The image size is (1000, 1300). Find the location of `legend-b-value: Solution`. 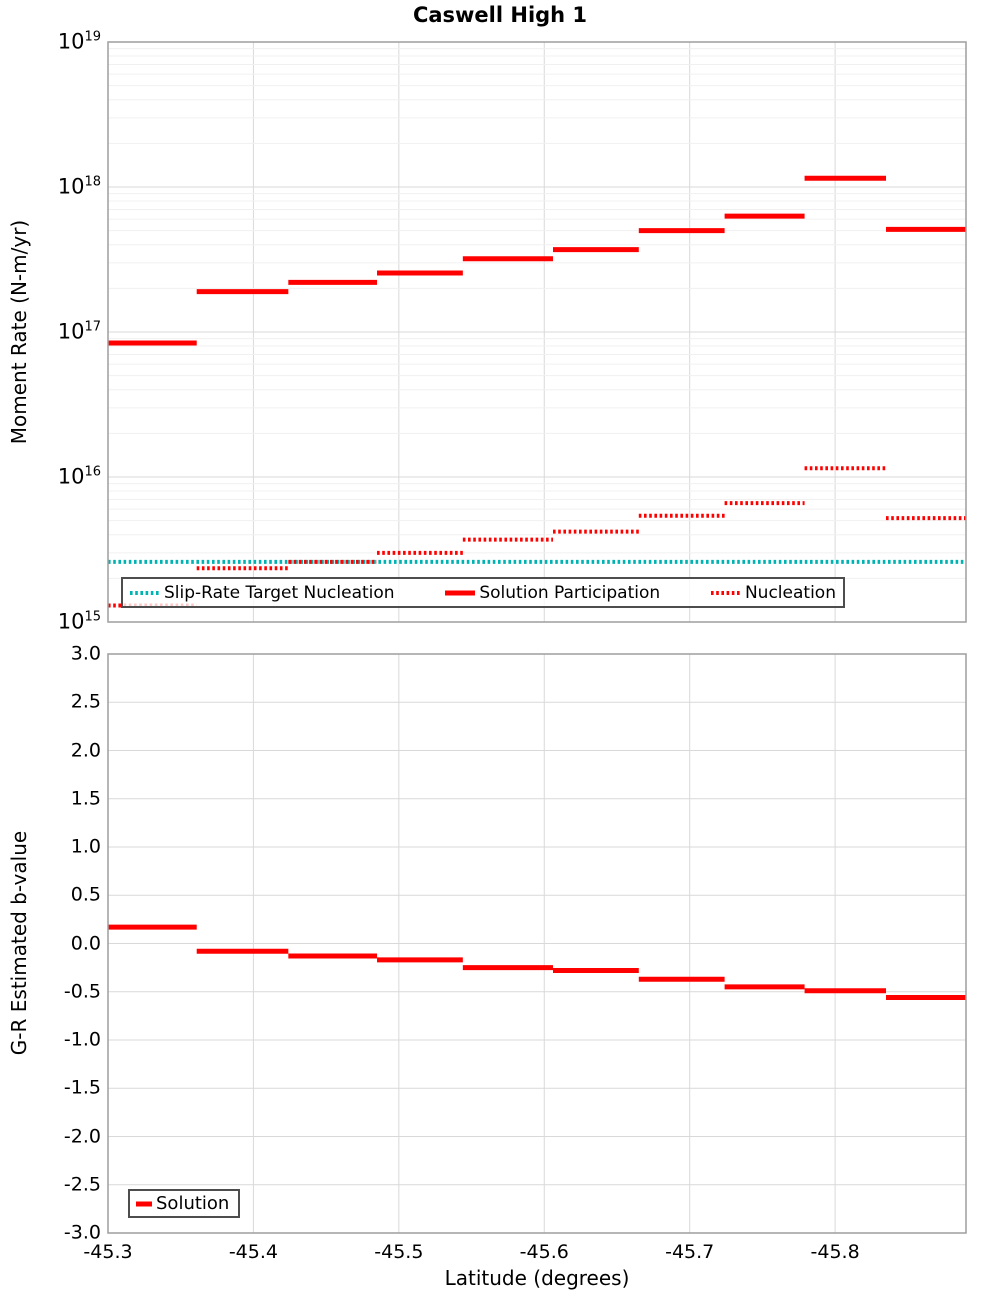

legend-b-value: Solution is located at coordinates (184, 1203).